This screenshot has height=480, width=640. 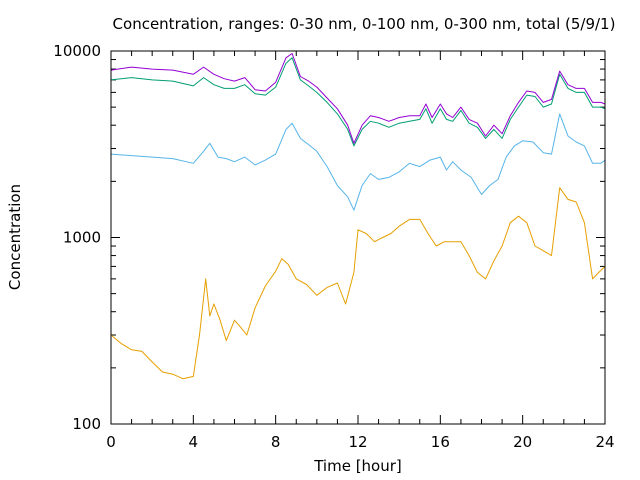 What do you see at coordinates (15, 237) in the screenshot?
I see `y-axis-label: Concentration` at bounding box center [15, 237].